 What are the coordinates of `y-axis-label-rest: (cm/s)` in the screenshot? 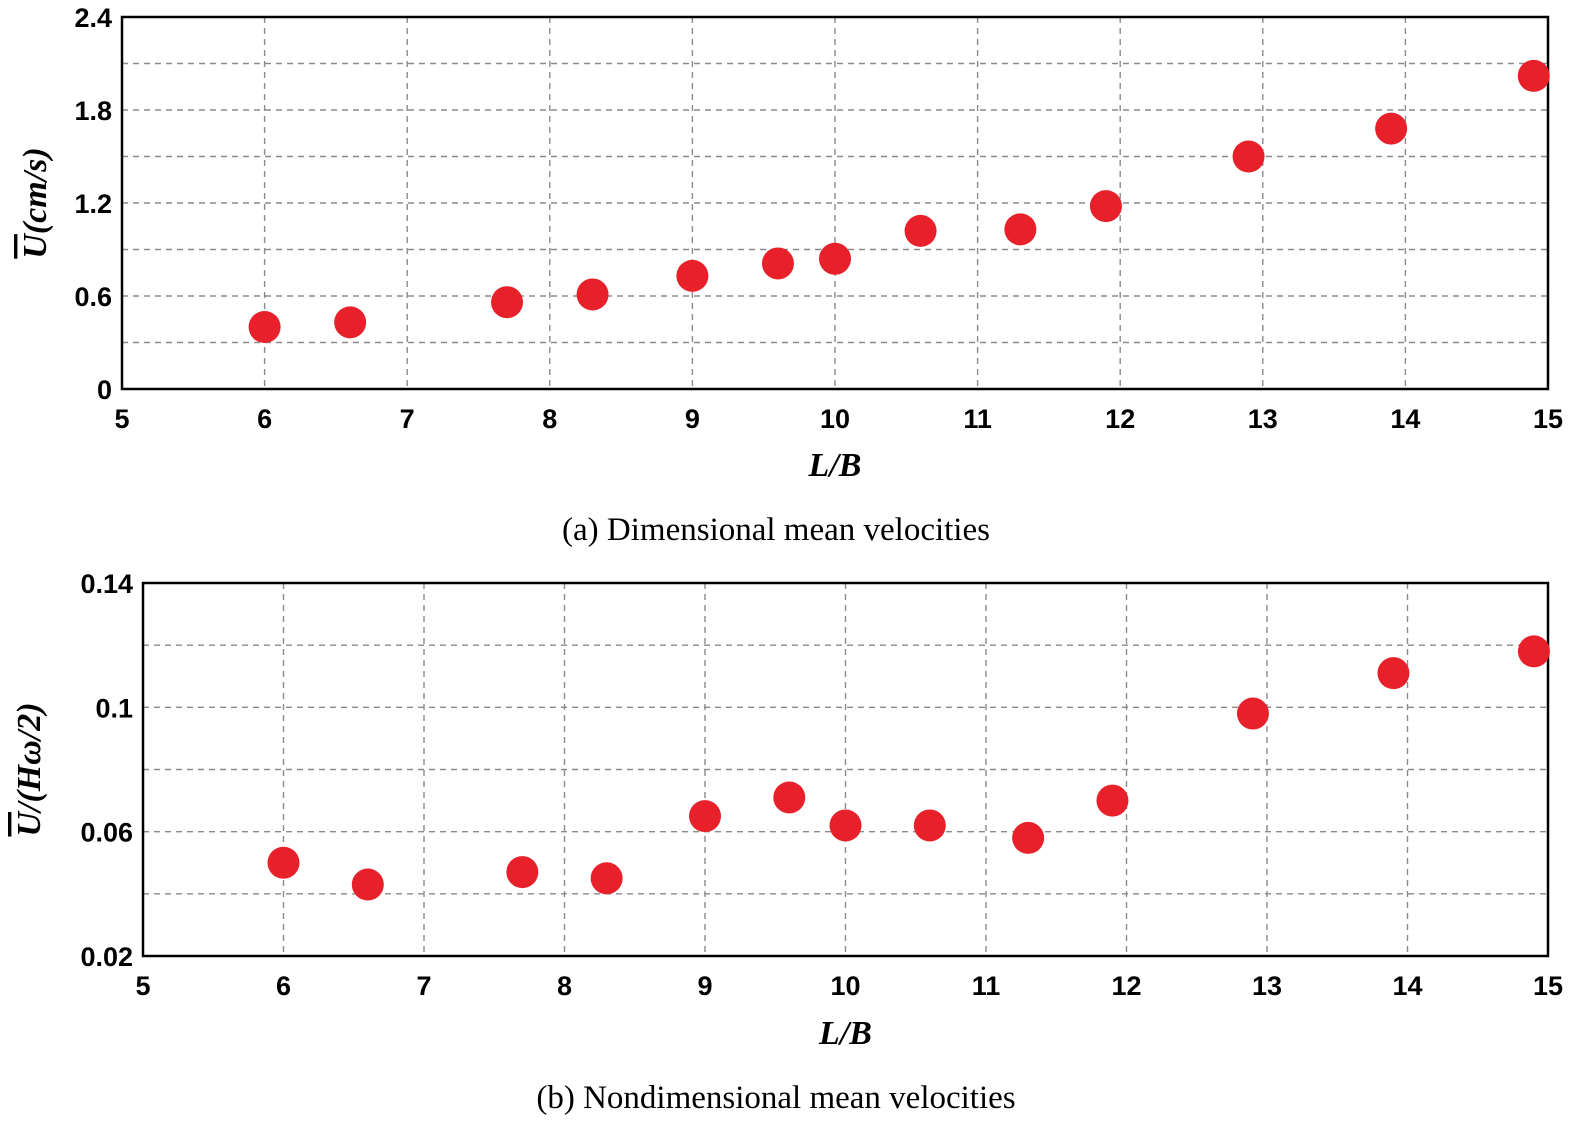 It's located at (35, 190).